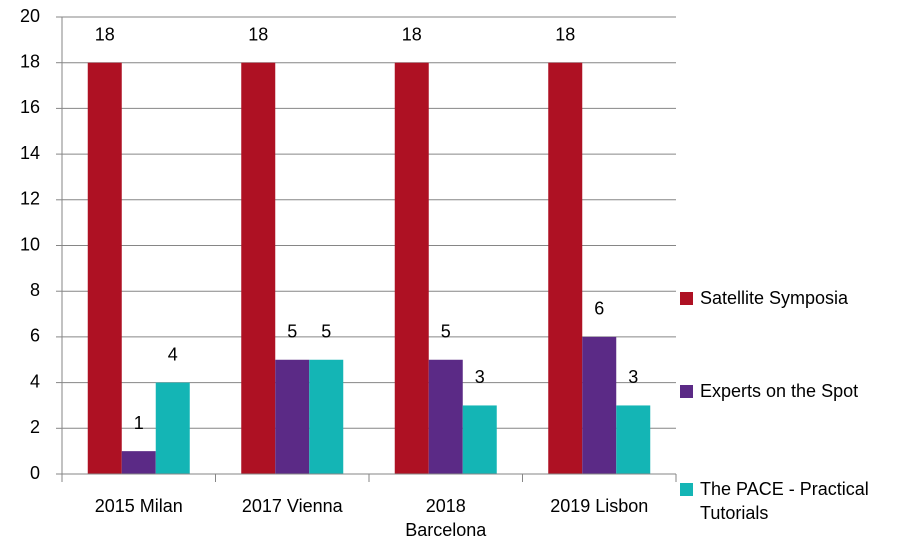 This screenshot has height=549, width=920. I want to click on data-label: 6, so click(599, 309).